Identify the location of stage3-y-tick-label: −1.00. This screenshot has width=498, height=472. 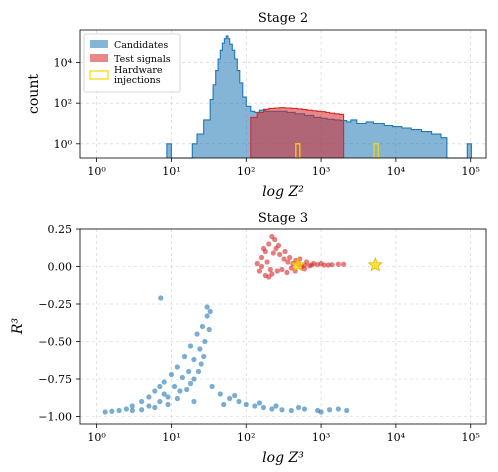
(55, 417).